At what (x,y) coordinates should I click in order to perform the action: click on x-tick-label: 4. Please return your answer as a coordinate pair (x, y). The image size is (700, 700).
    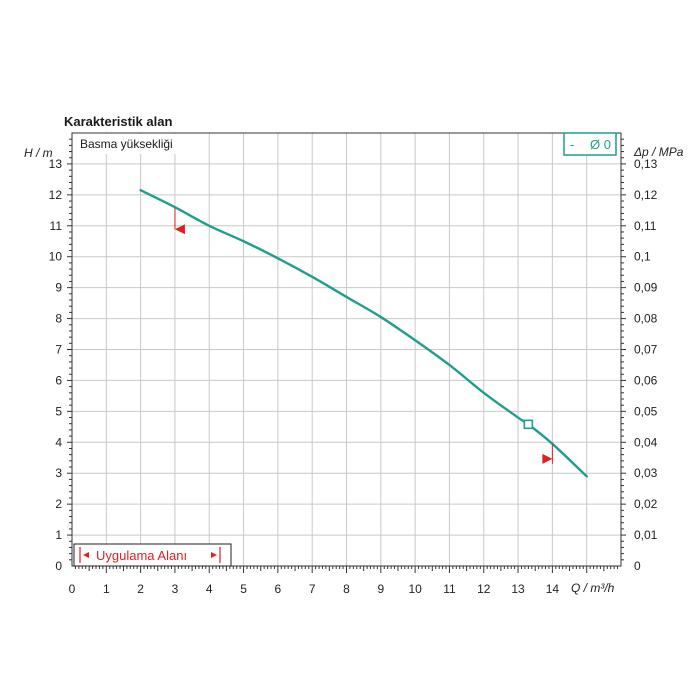
    Looking at the image, I should click on (209, 589).